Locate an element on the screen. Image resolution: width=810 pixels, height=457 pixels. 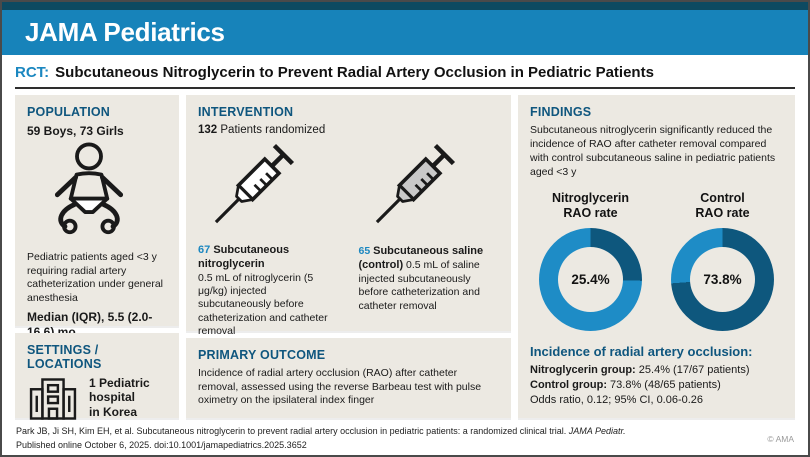
findings-heading: FINDINGS is located at coordinates (561, 112).